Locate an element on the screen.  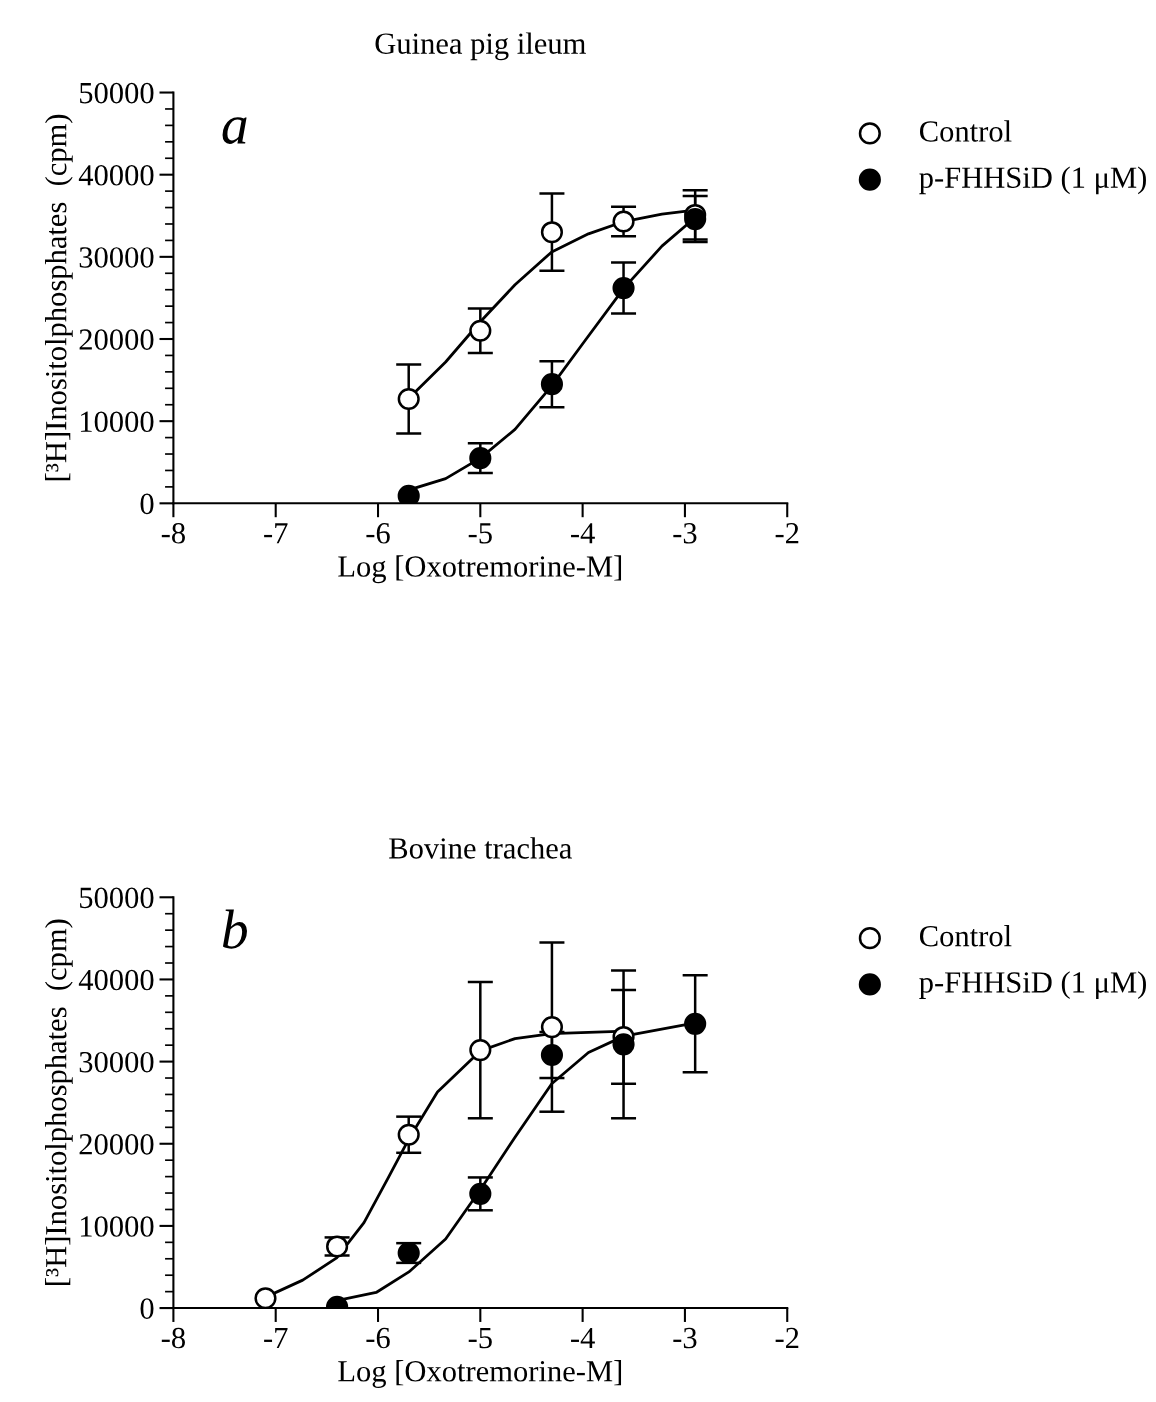
chart-title: Guinea pig ileum is located at coordinates (480, 46).